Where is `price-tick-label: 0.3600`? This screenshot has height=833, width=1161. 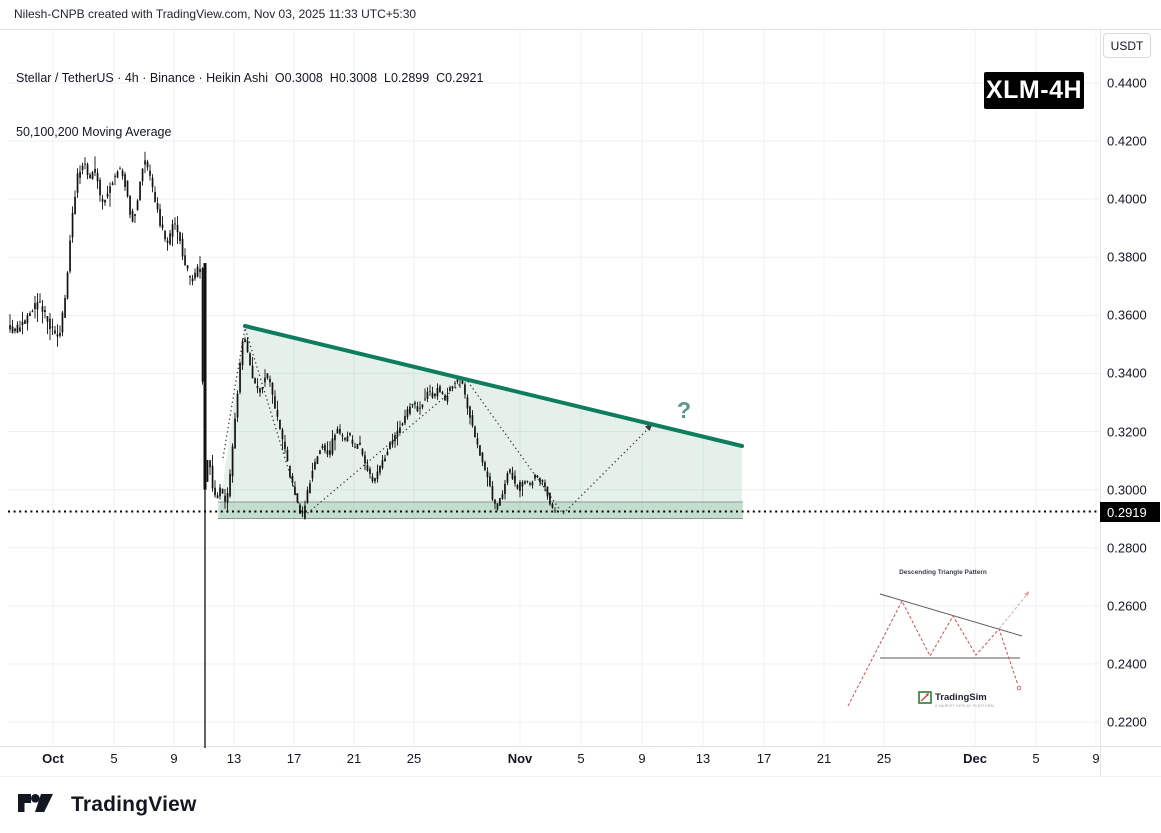
price-tick-label: 0.3600 is located at coordinates (1127, 315).